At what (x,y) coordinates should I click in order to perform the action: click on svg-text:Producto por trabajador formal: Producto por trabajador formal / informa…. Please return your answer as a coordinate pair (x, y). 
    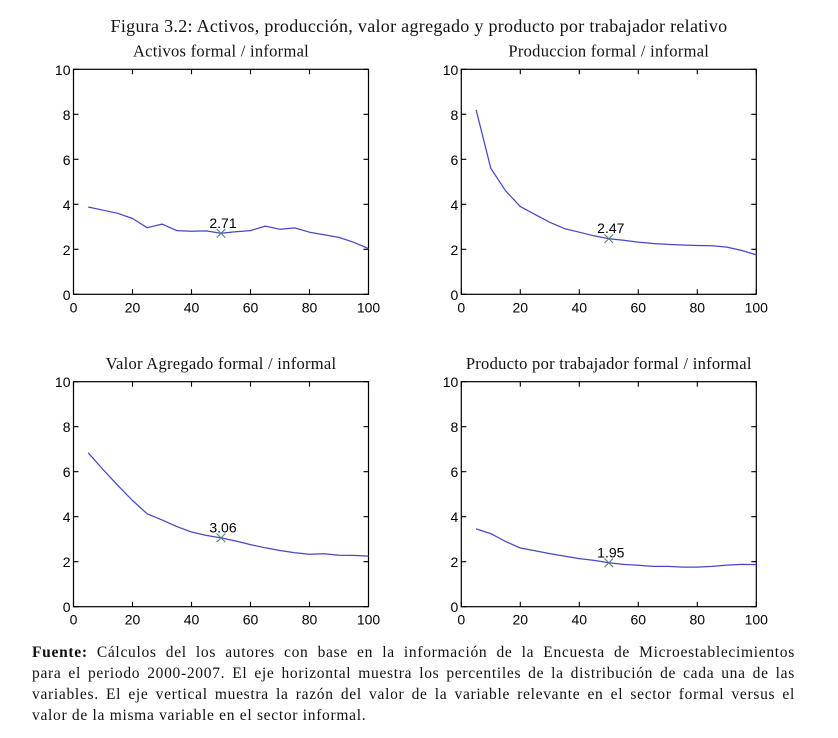
    Looking at the image, I should click on (609, 363).